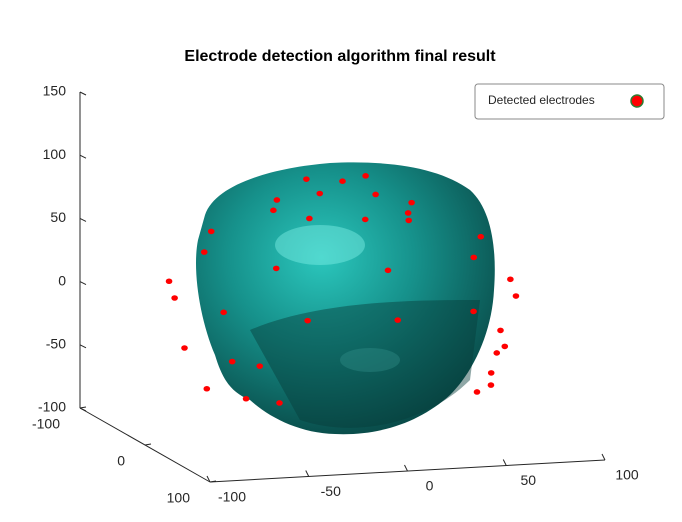  What do you see at coordinates (56, 344) in the screenshot?
I see `z-tick-label: -50` at bounding box center [56, 344].